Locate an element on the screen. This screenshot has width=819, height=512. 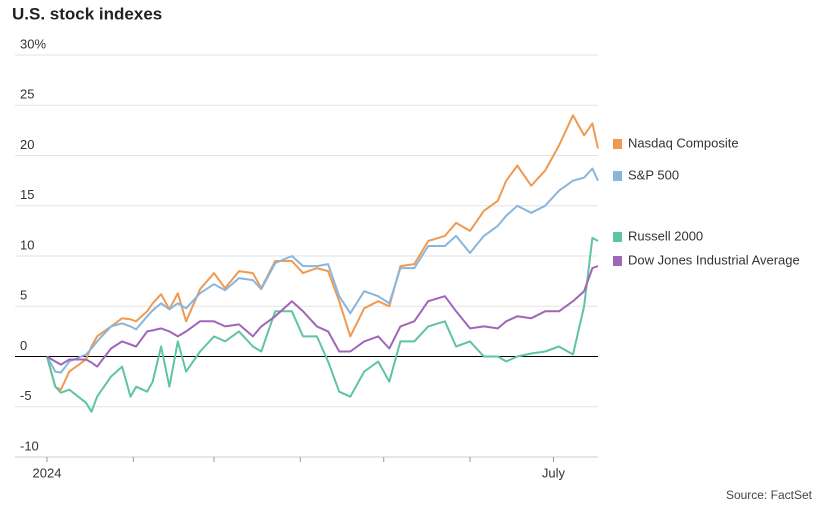
y-tick-label: 20 is located at coordinates (27, 144).